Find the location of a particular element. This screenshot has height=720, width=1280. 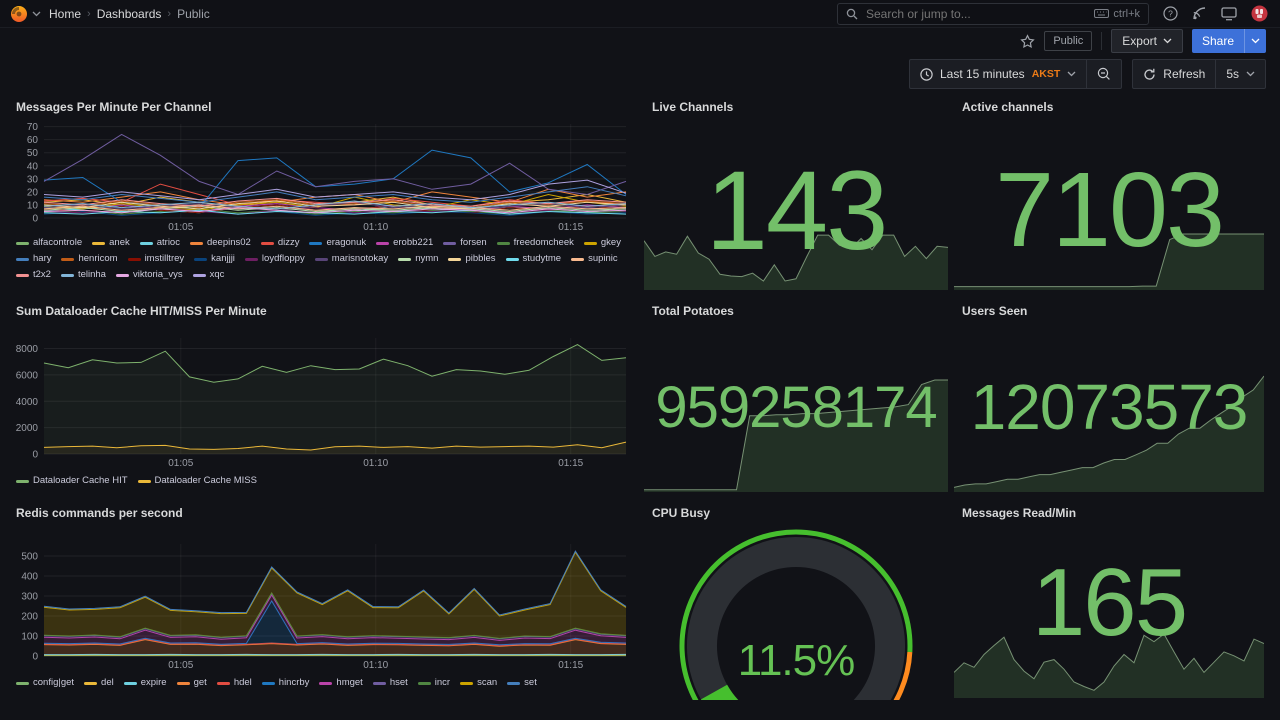

time-range-button: Last 15 minutes AKST is located at coordinates (998, 74).